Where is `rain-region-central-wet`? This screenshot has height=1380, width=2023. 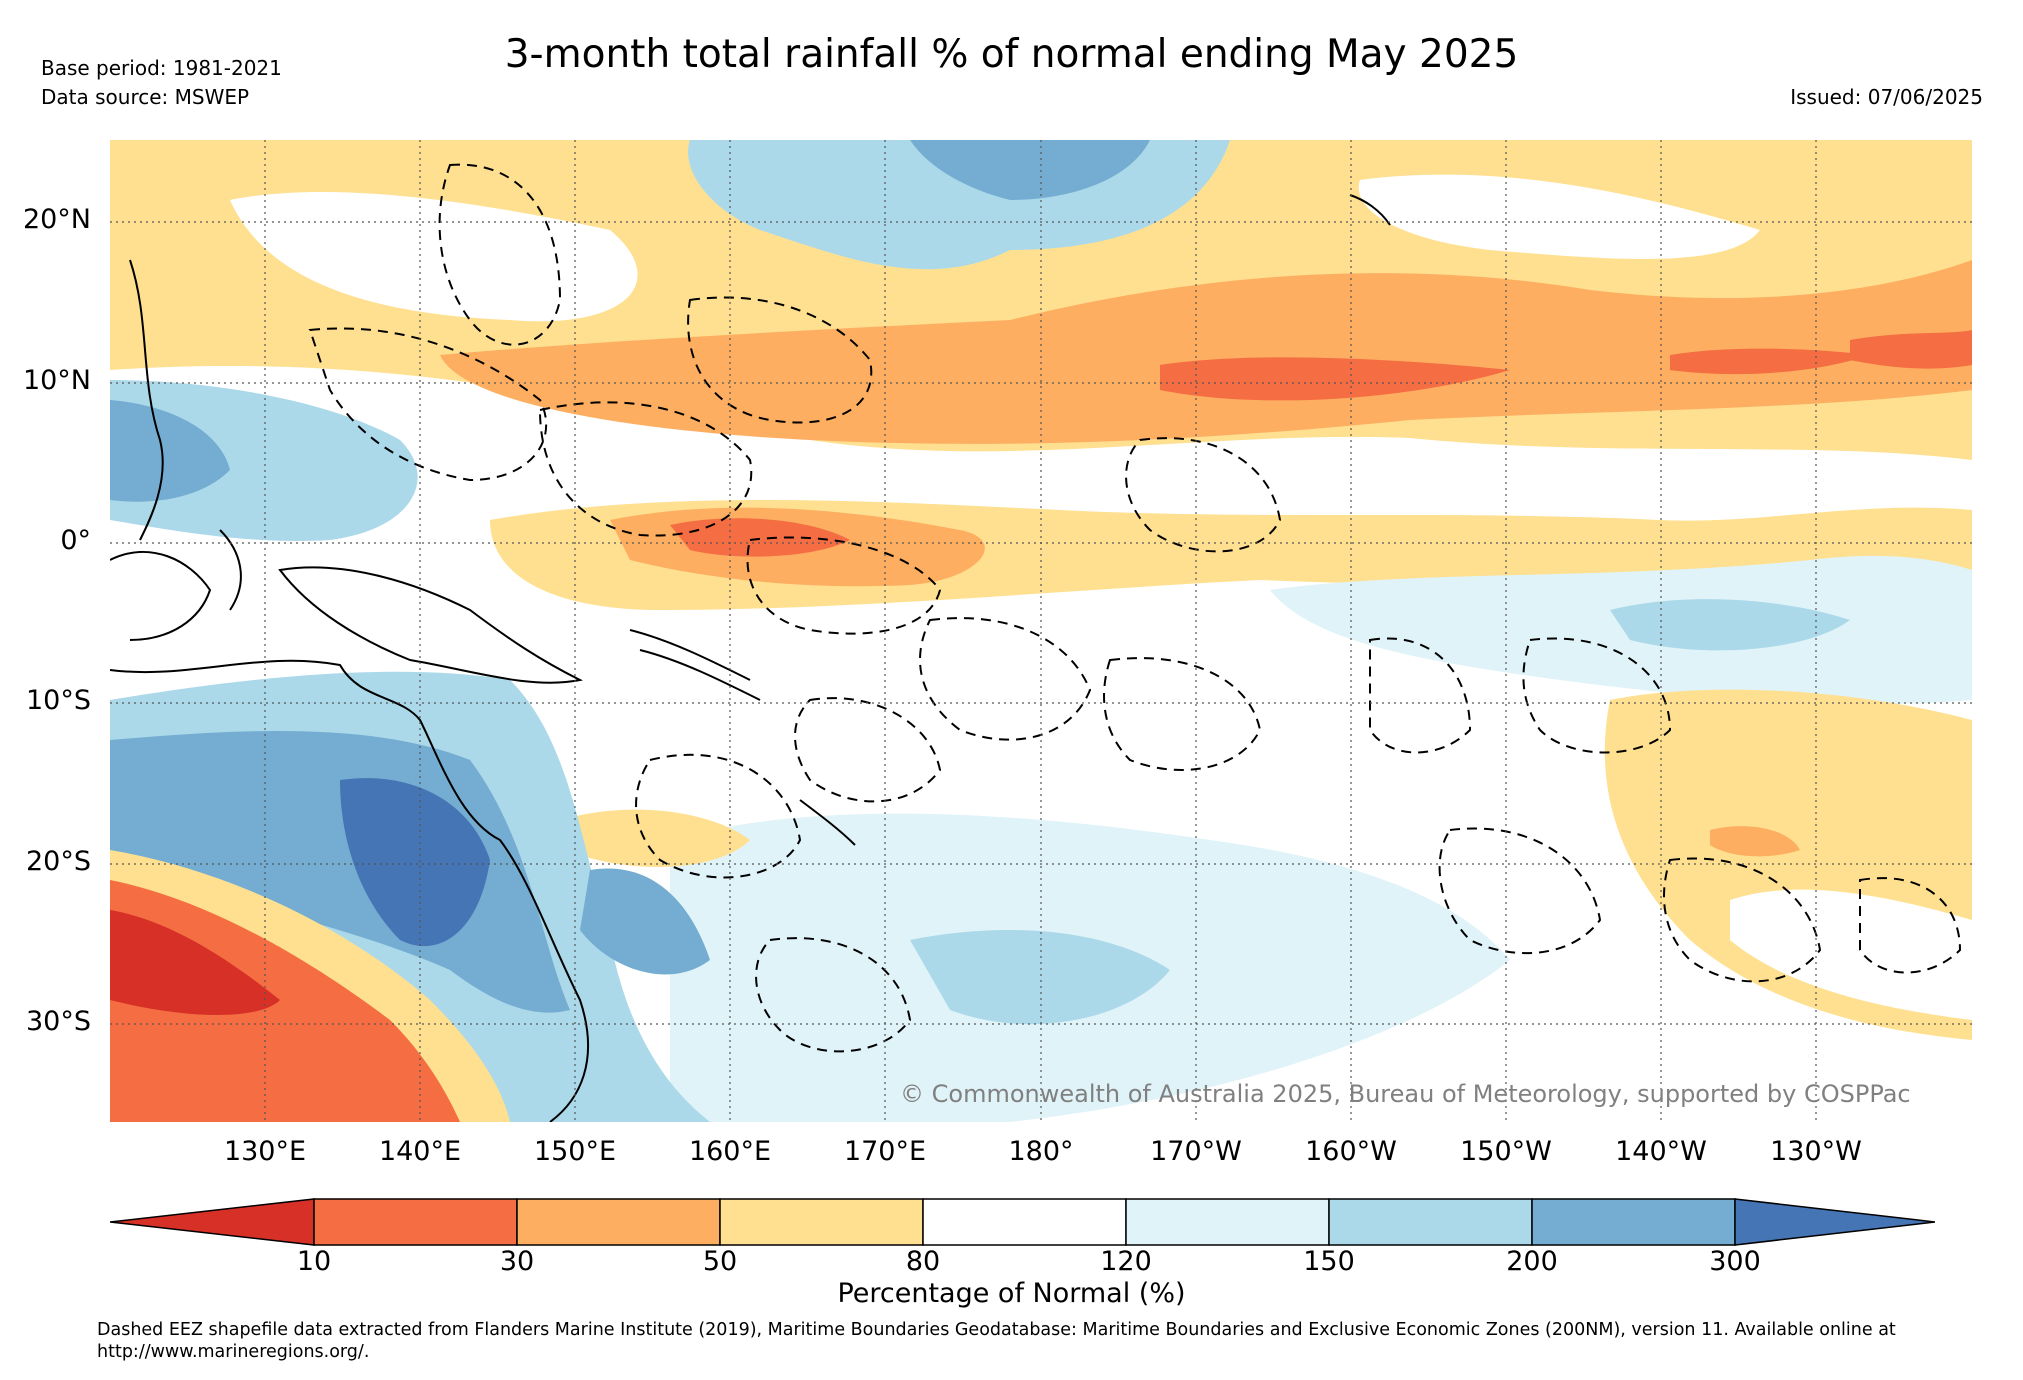
rain-region-central-wet is located at coordinates (1621, 629).